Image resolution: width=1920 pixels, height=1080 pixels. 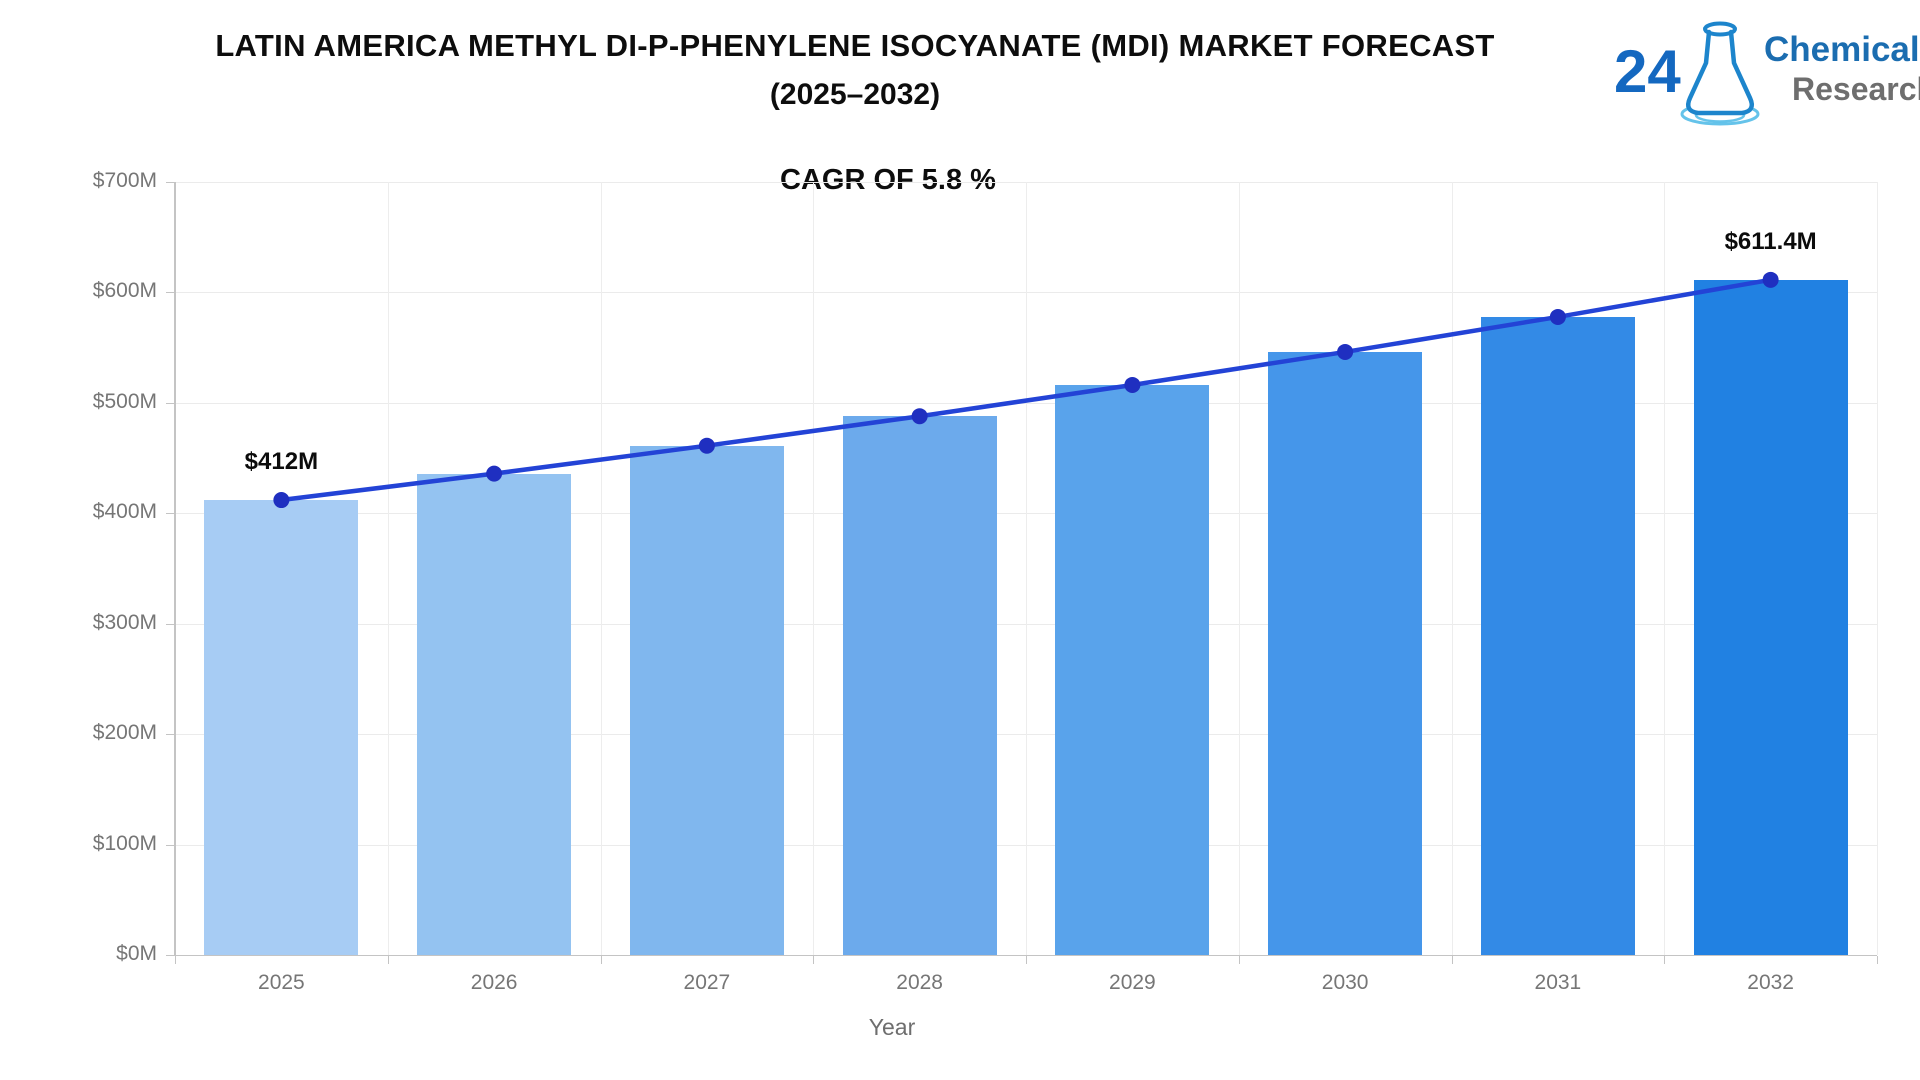 What do you see at coordinates (281, 727) in the screenshot?
I see `bar-2025` at bounding box center [281, 727].